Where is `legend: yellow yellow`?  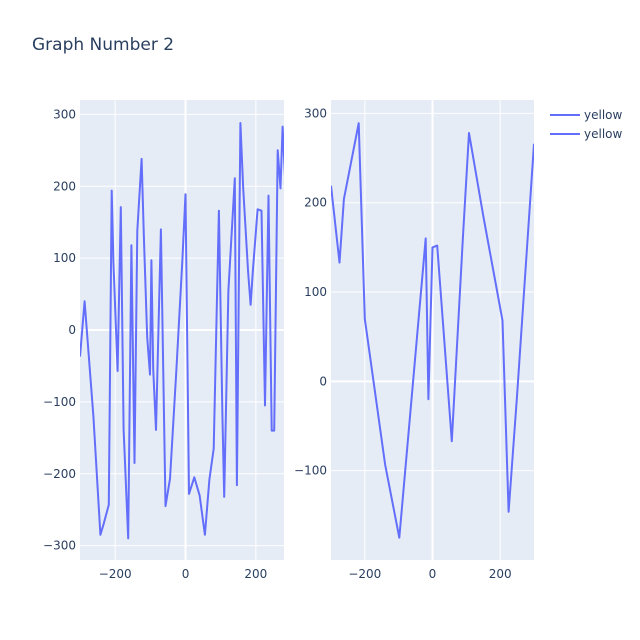
legend: yellow yellow is located at coordinates (586, 124).